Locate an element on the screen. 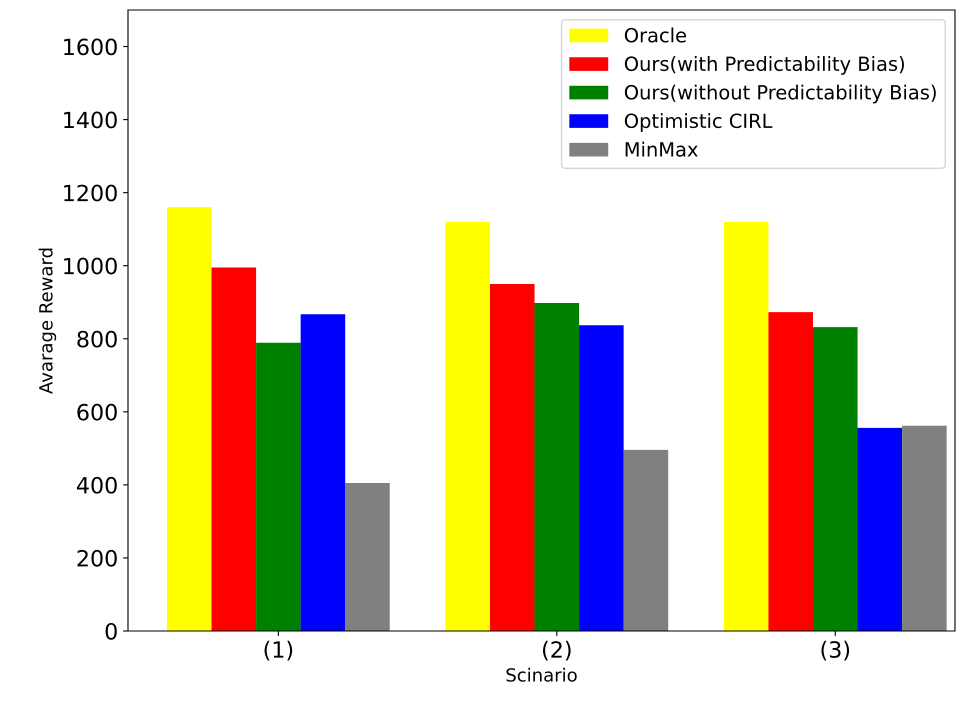  y-tick-label: 1000 is located at coordinates (90, 266).